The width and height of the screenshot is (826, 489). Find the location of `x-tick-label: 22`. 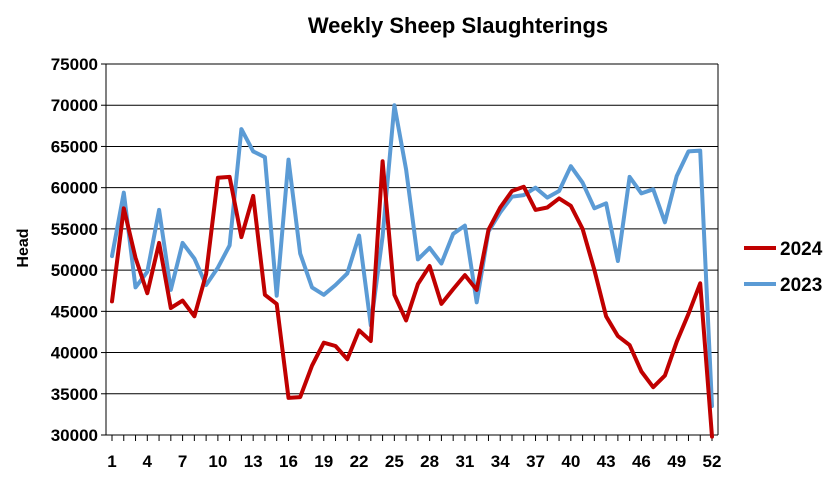

x-tick-label: 22 is located at coordinates (359, 461).